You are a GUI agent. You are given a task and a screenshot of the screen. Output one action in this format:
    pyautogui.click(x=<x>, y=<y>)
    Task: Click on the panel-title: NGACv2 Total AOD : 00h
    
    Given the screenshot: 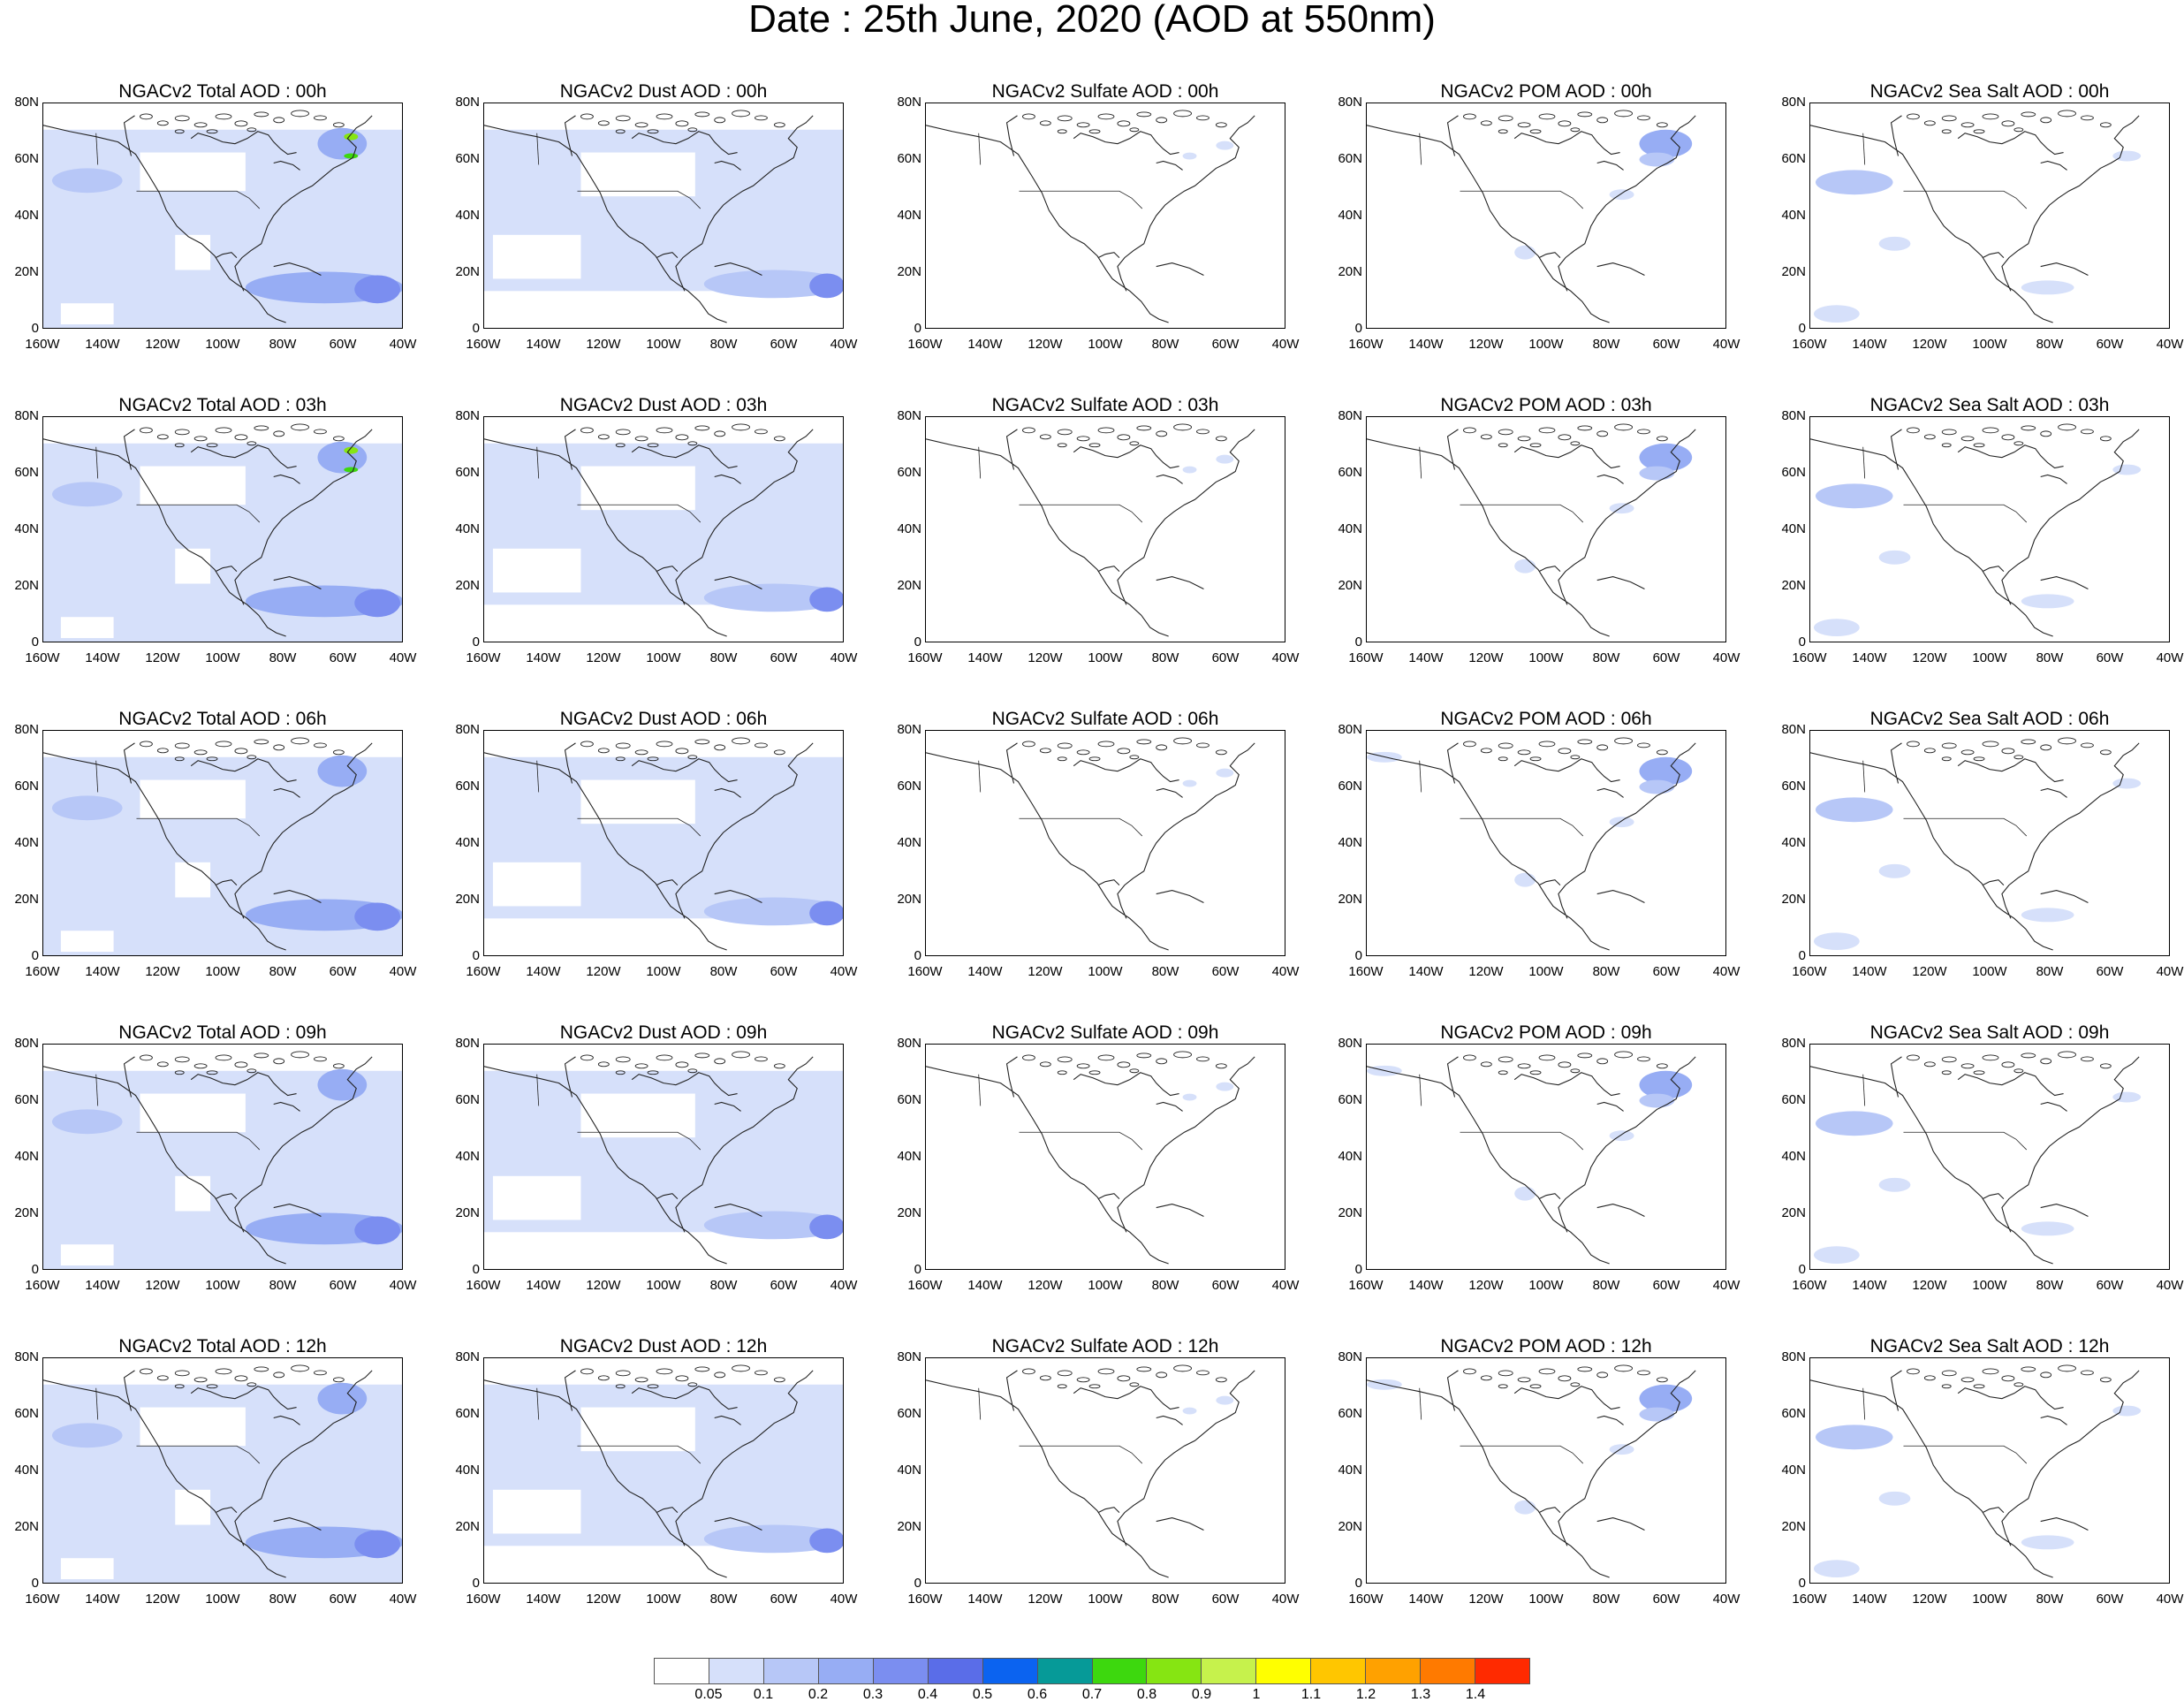 What is the action you would take?
    pyautogui.click(x=222, y=91)
    